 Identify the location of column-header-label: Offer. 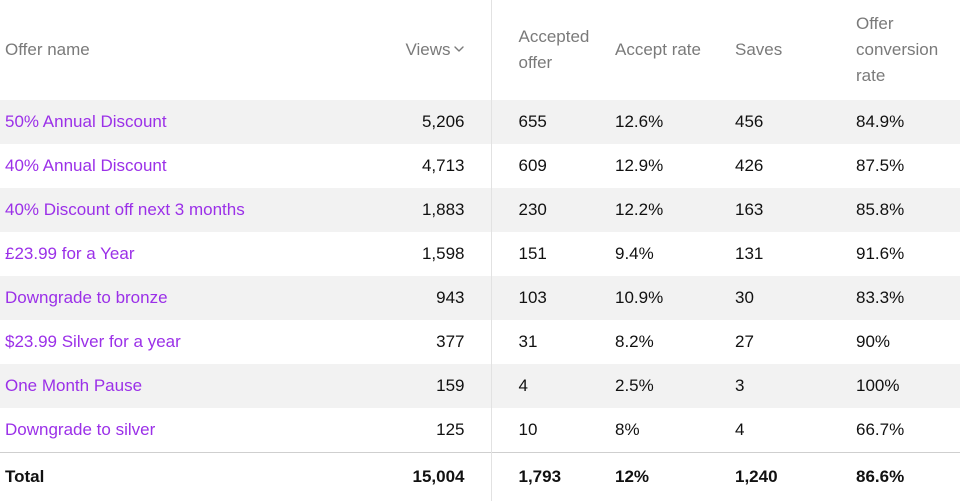
(875, 23).